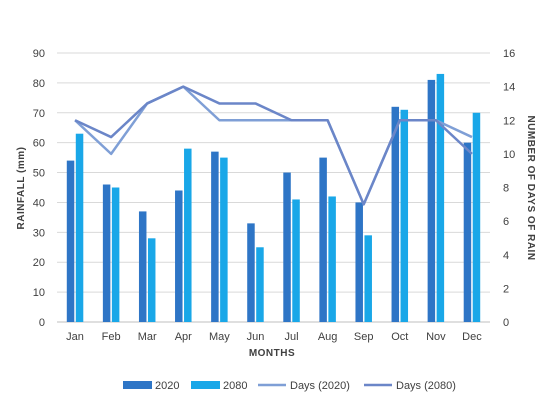 The image size is (545, 405). I want to click on x-tick-label: Feb, so click(111, 337).